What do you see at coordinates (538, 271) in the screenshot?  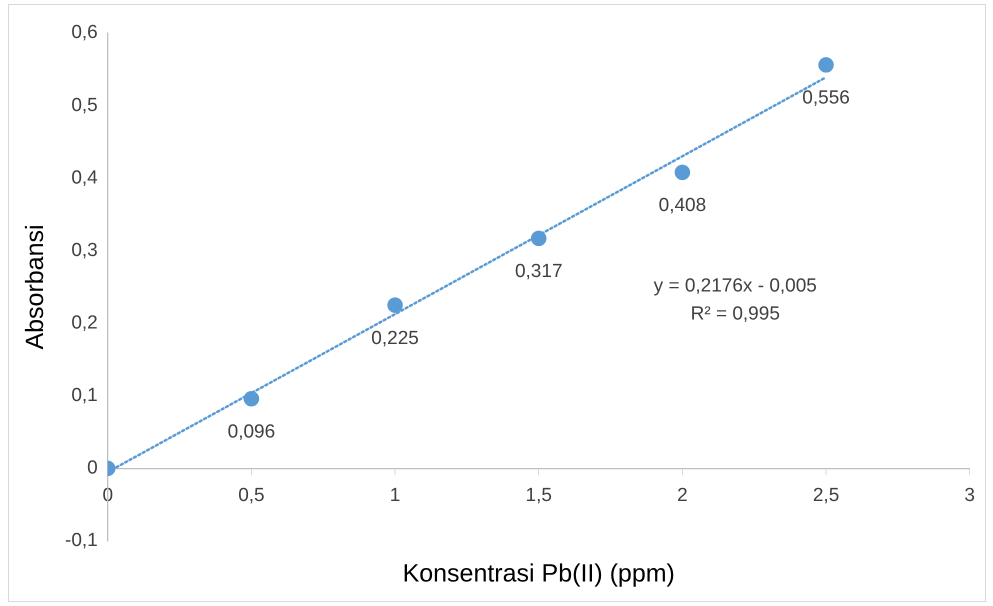 I see `data-label: 0,317` at bounding box center [538, 271].